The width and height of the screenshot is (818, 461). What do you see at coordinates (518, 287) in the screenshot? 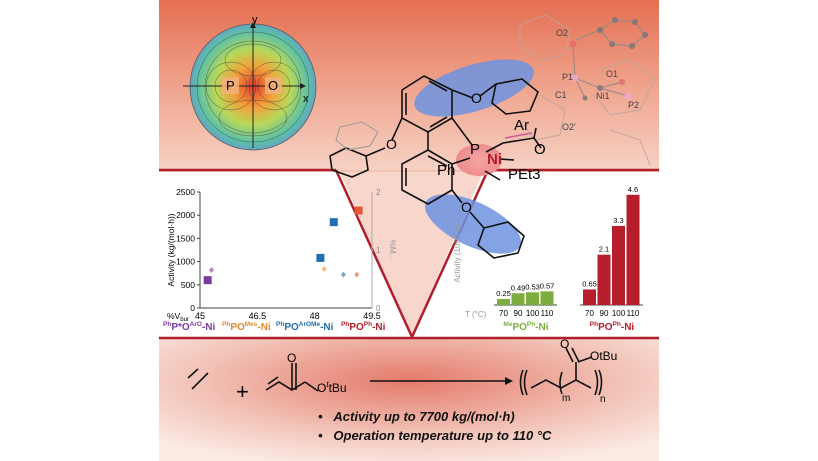
I see `bar-value-label: 0.49` at bounding box center [518, 287].